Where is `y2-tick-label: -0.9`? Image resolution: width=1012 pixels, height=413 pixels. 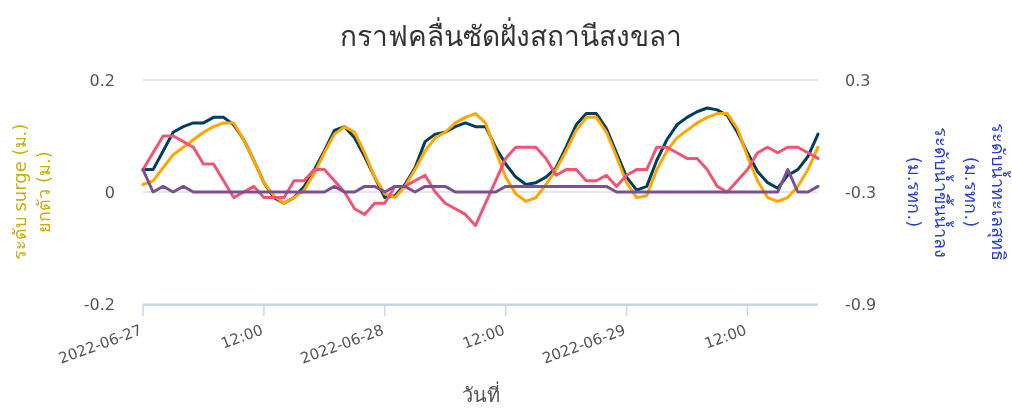
y2-tick-label: -0.9 is located at coordinates (861, 304).